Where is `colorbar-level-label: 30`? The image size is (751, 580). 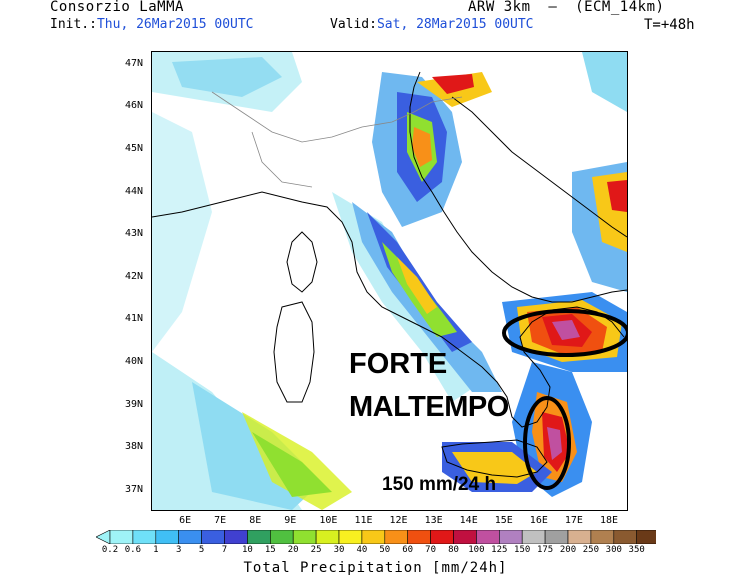
colorbar-level-label: 30 is located at coordinates (339, 550).